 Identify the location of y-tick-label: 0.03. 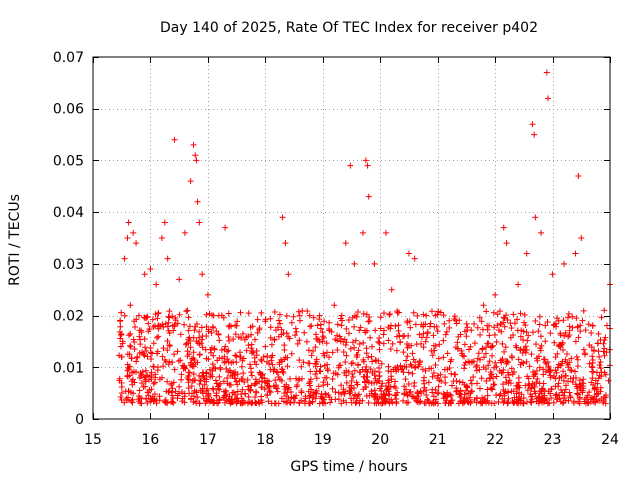
(68, 265).